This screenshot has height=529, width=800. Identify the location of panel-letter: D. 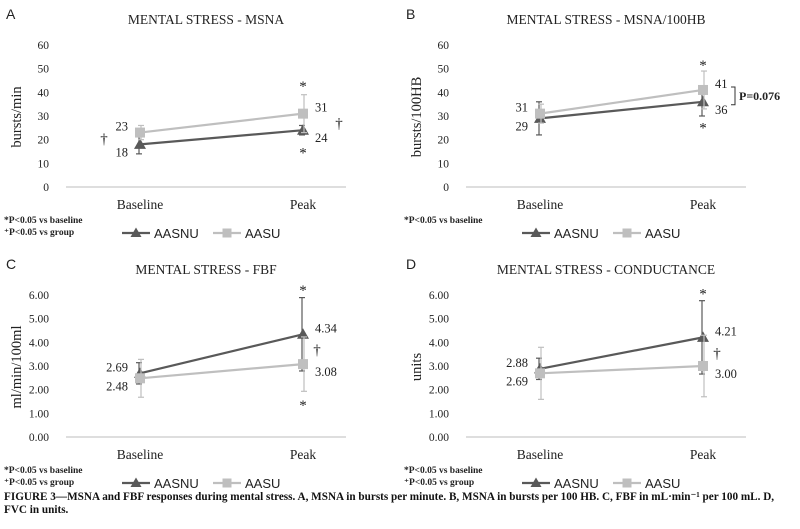
(411, 264).